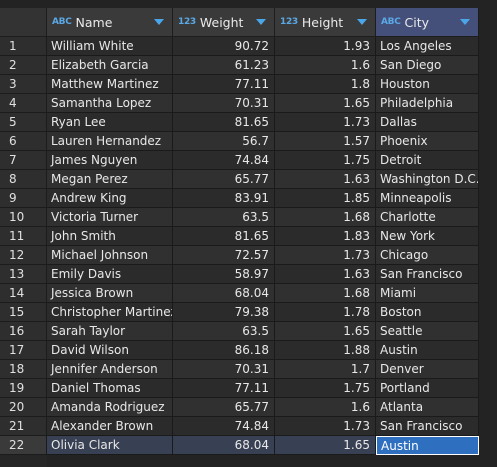 The width and height of the screenshot is (497, 467). What do you see at coordinates (224, 407) in the screenshot?
I see `cell-weight: 65.77` at bounding box center [224, 407].